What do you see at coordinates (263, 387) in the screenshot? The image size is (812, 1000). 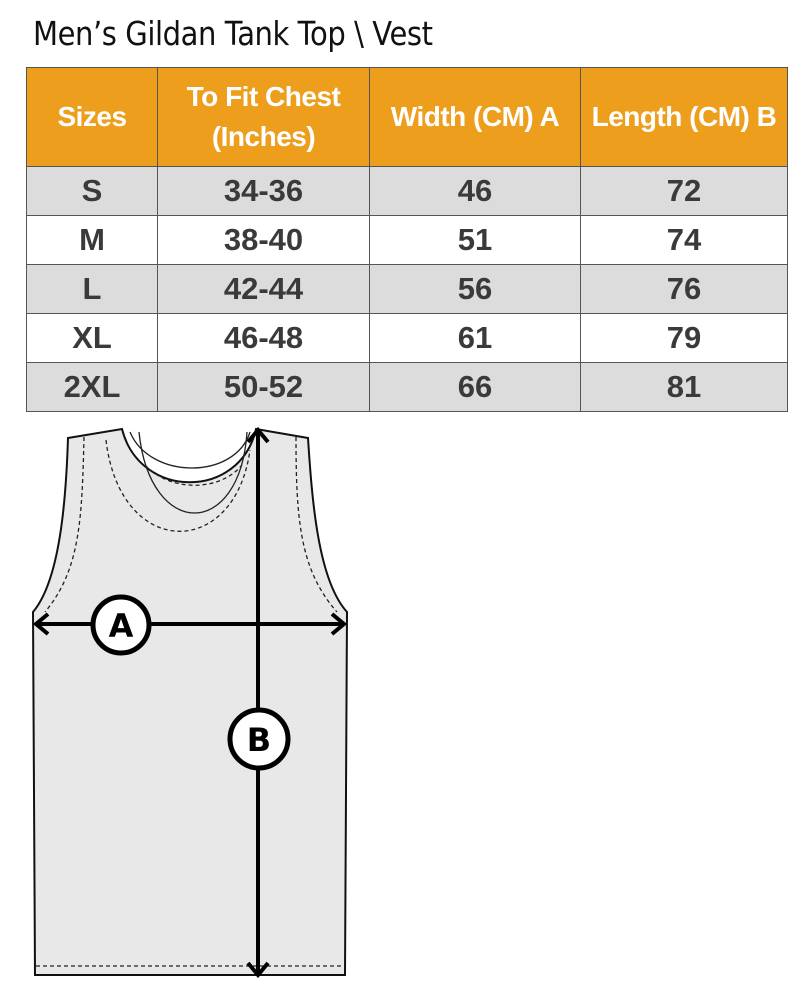 I see `cell-chest: 50-52` at bounding box center [263, 387].